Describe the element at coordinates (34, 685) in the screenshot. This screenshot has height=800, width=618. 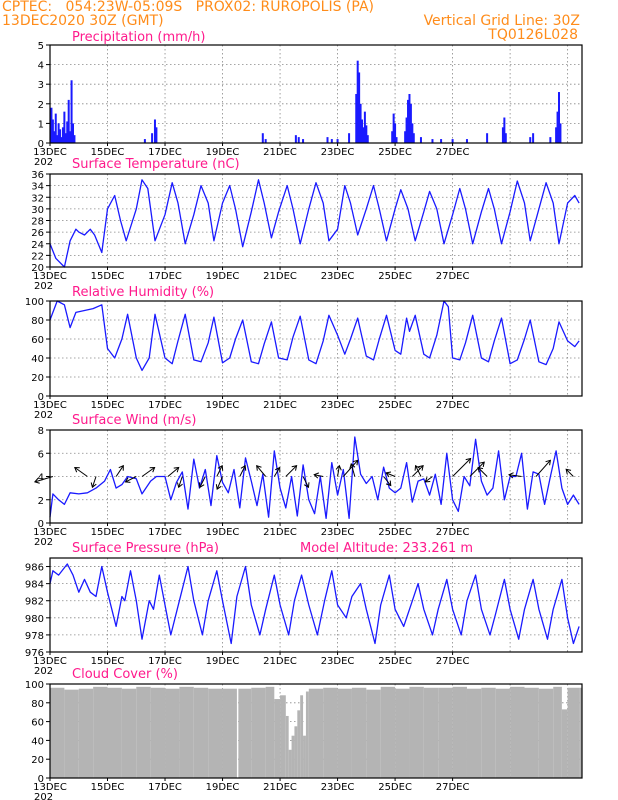
I see `y-tick-label: 100` at that location.